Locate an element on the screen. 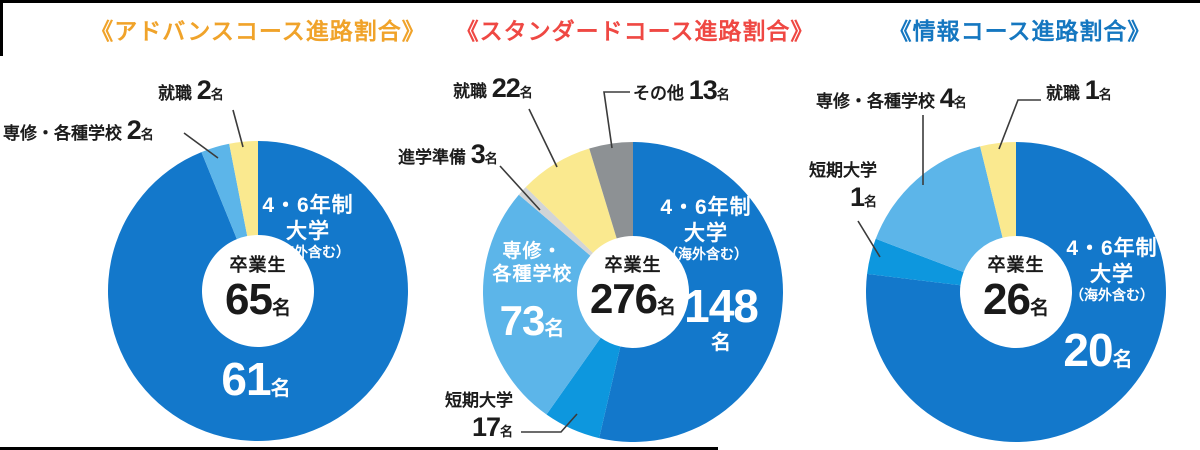  slice-label-junior-college: 短期大学 17名 is located at coordinates (479, 417).